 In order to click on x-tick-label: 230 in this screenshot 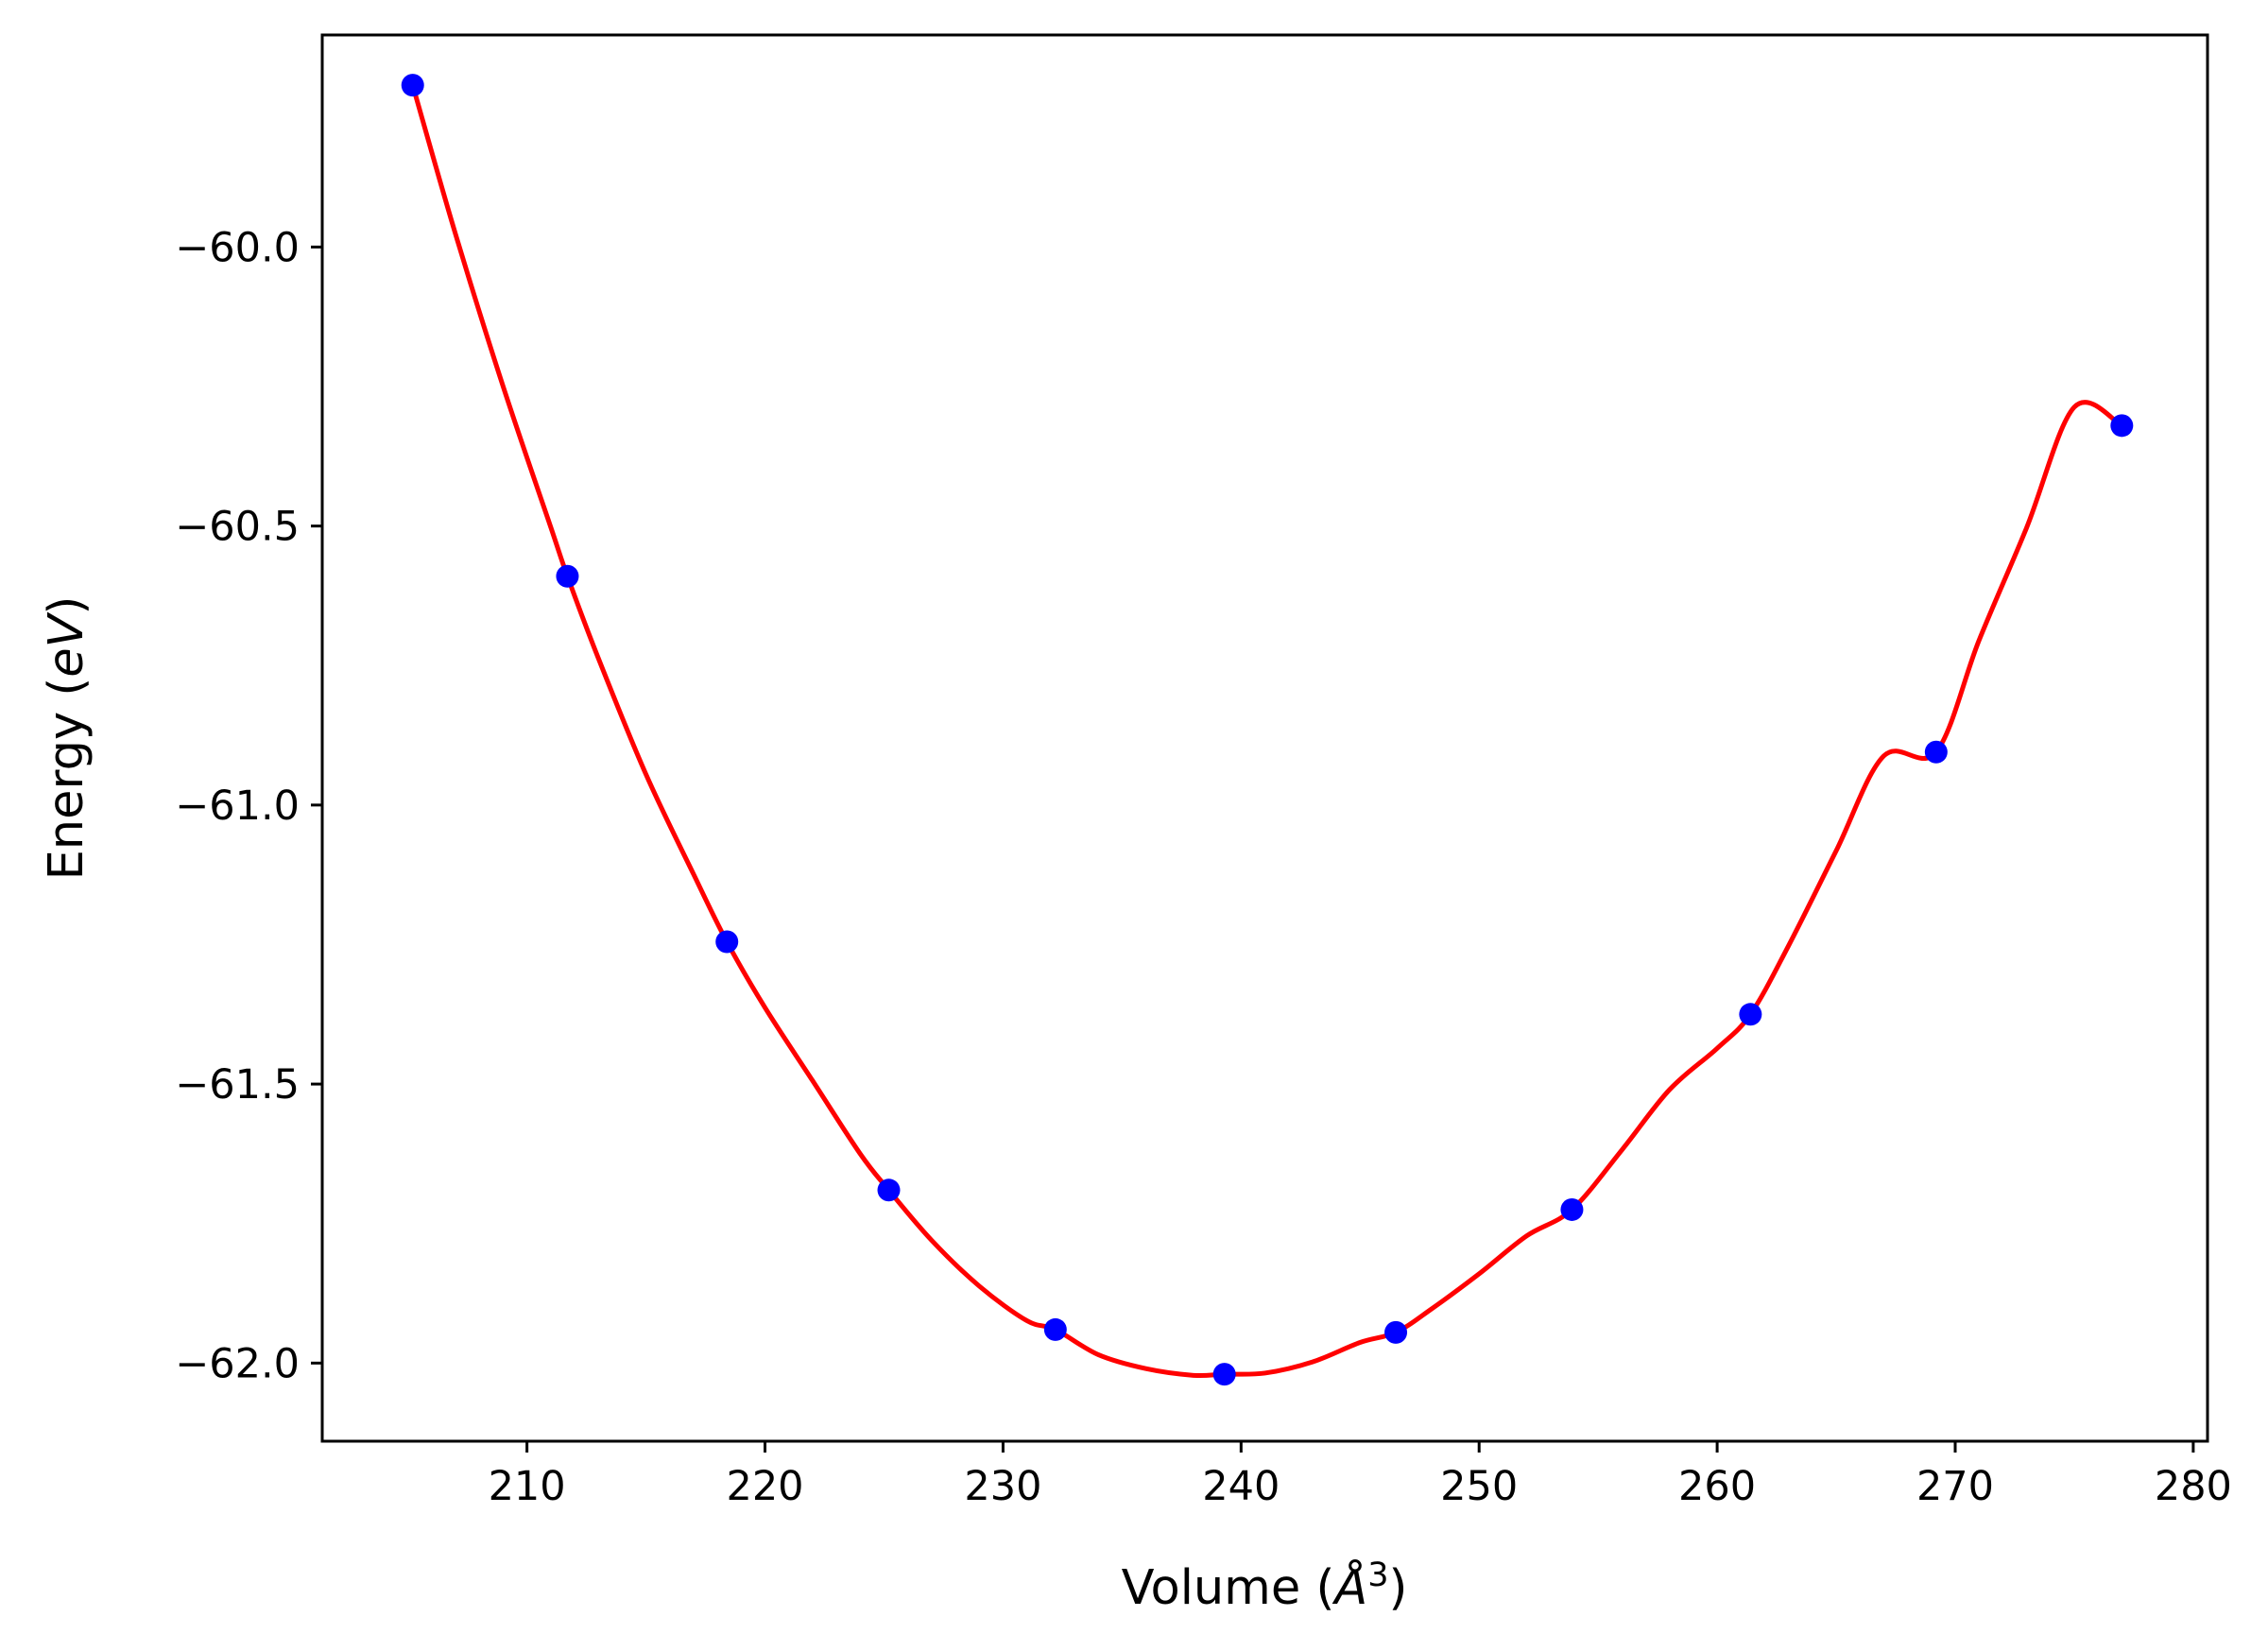, I will do `click(1002, 1486)`.